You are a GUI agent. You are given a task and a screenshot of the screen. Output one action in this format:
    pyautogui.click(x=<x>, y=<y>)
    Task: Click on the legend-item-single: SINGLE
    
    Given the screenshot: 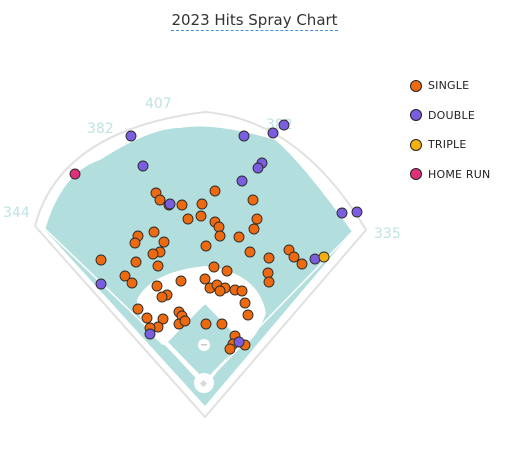 What is the action you would take?
    pyautogui.click(x=450, y=86)
    